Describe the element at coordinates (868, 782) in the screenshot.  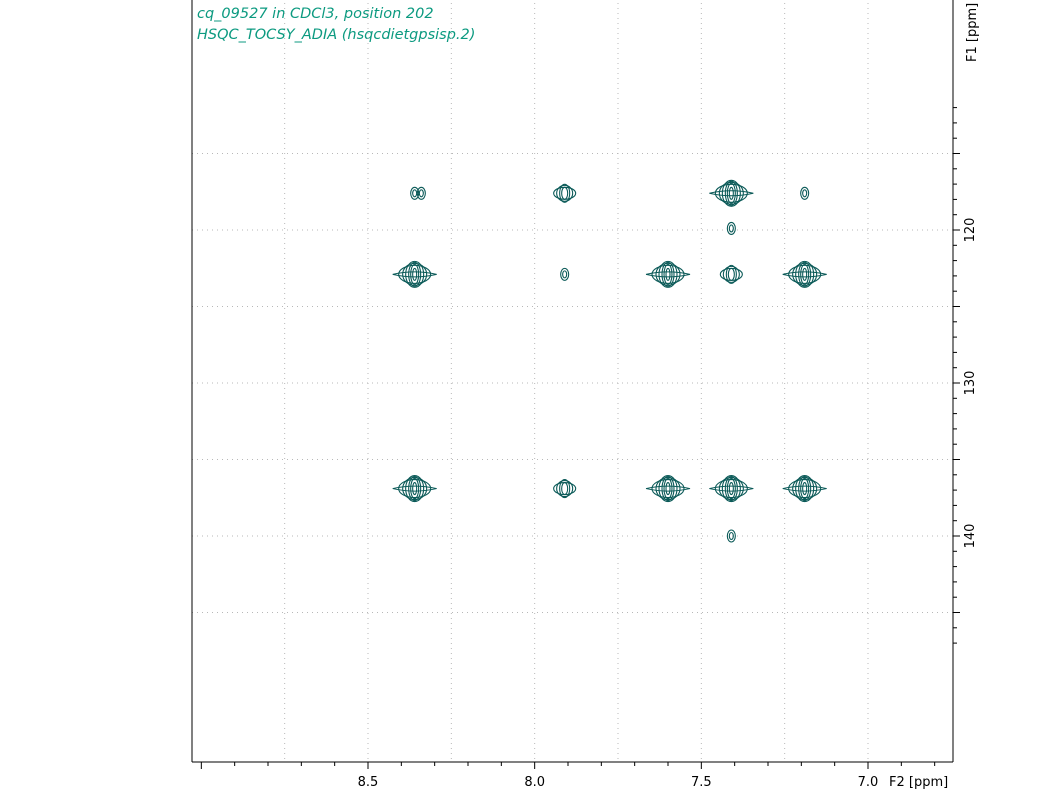
I see `x-tick-label: 7.0` at that location.